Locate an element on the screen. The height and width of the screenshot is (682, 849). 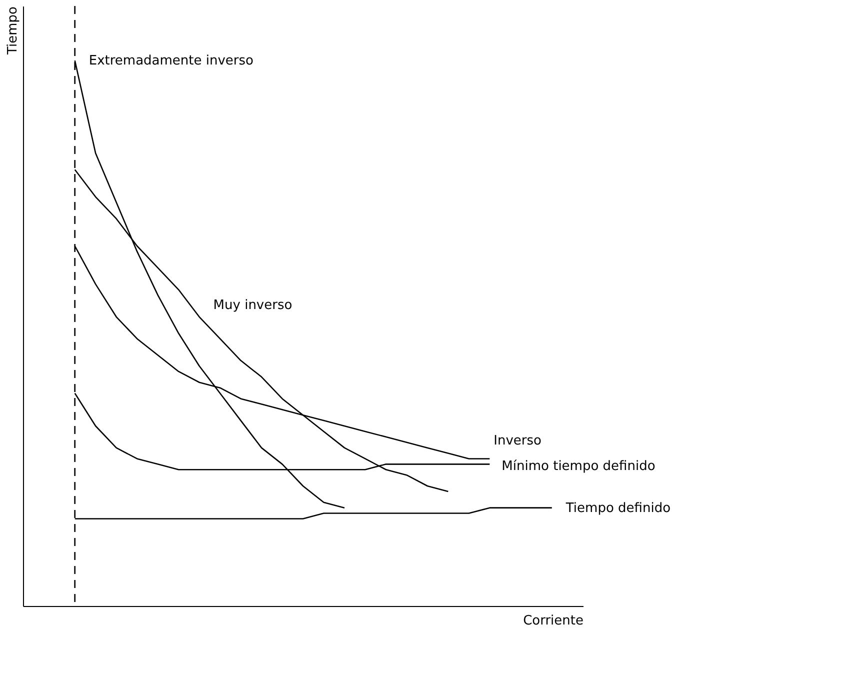
x-axis-title: Corriente is located at coordinates (553, 621).